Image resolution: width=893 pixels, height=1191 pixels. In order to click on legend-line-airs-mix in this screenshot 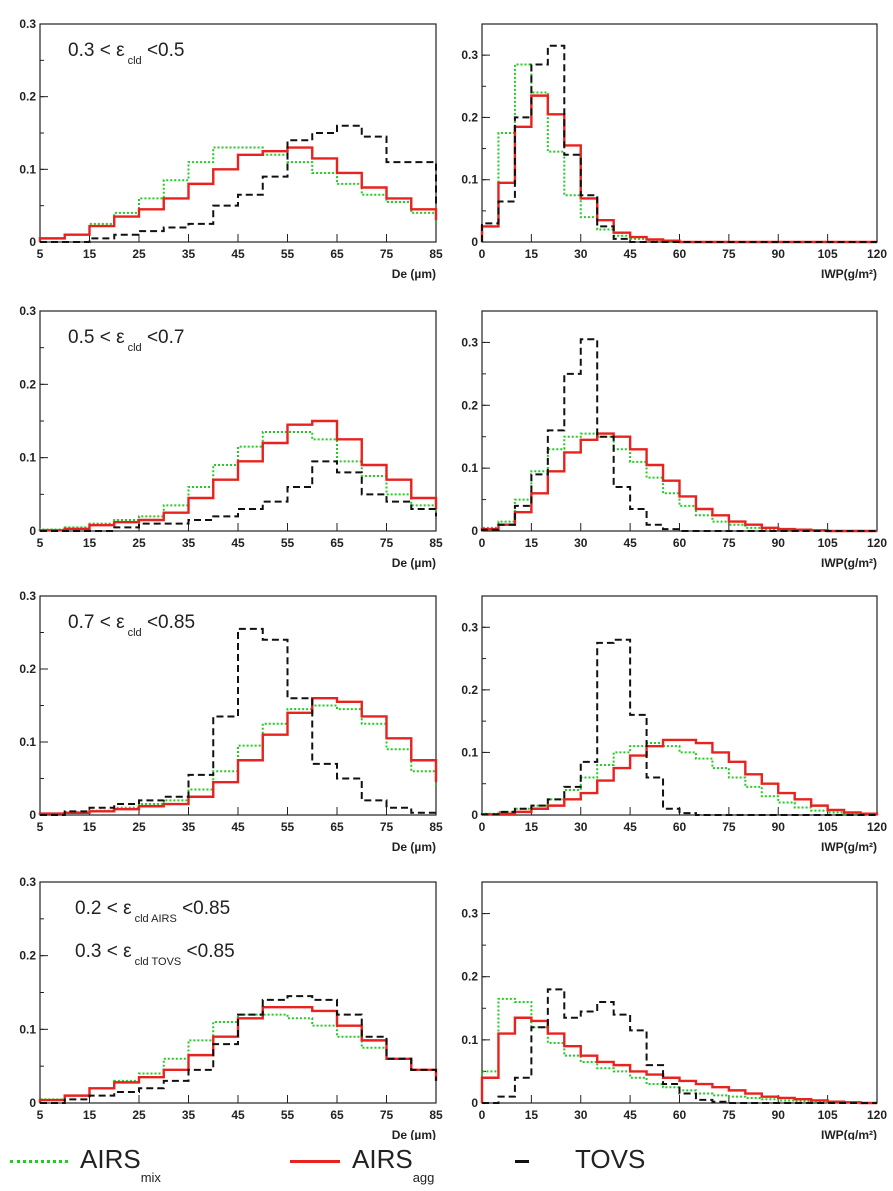, I will do `click(39, 1161)`.